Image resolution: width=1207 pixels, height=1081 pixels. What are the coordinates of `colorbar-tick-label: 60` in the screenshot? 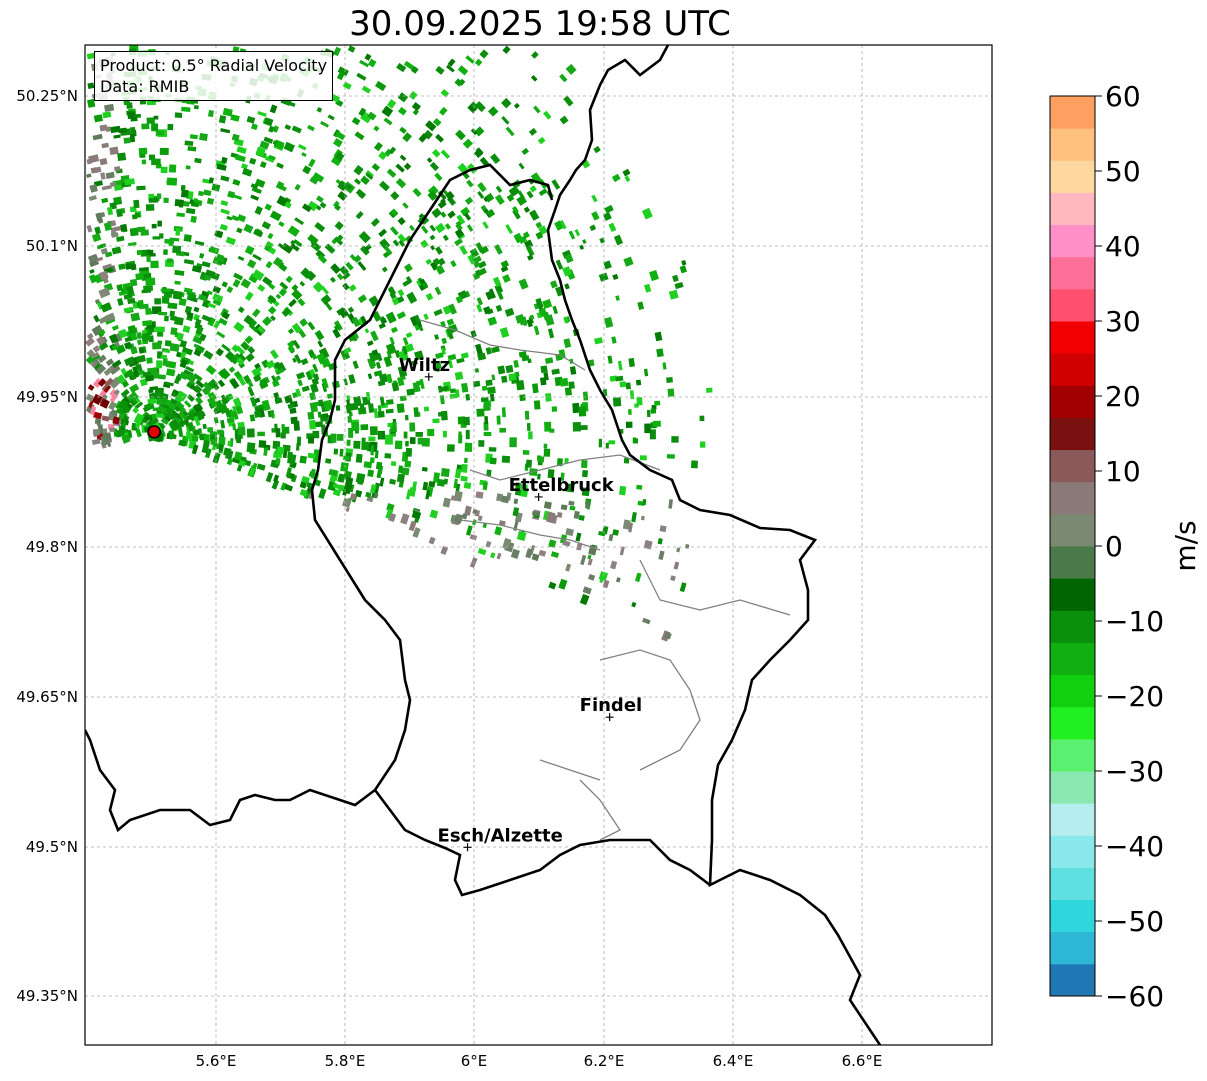 It's located at (1123, 96).